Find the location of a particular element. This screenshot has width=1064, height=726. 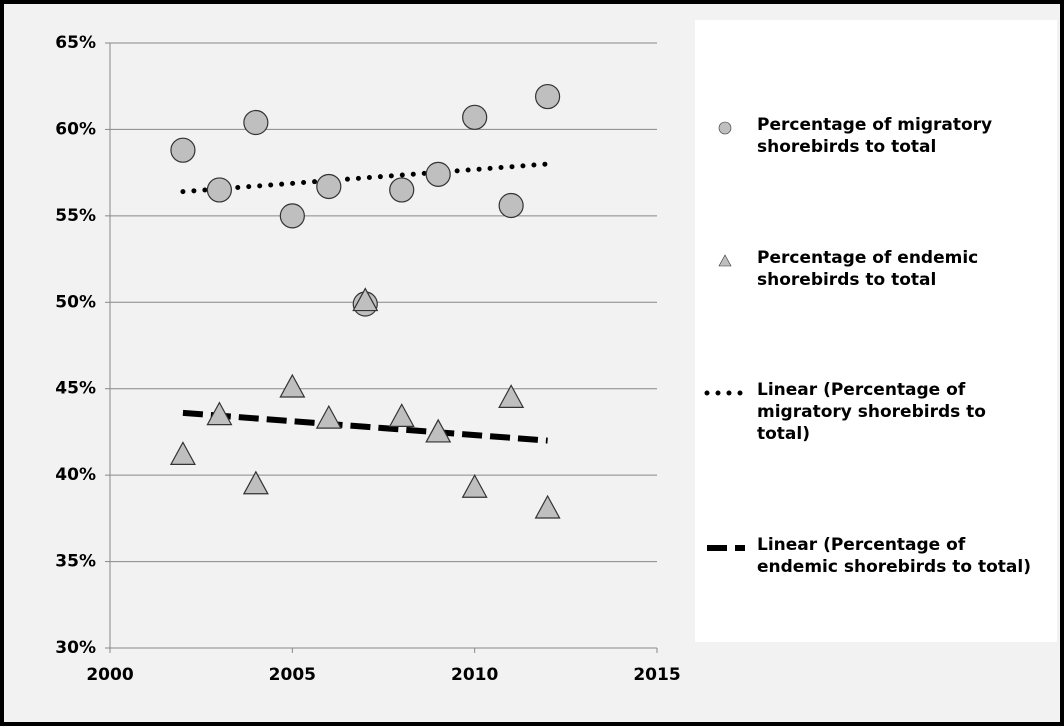

y-tick-label: 35% is located at coordinates (75, 562).